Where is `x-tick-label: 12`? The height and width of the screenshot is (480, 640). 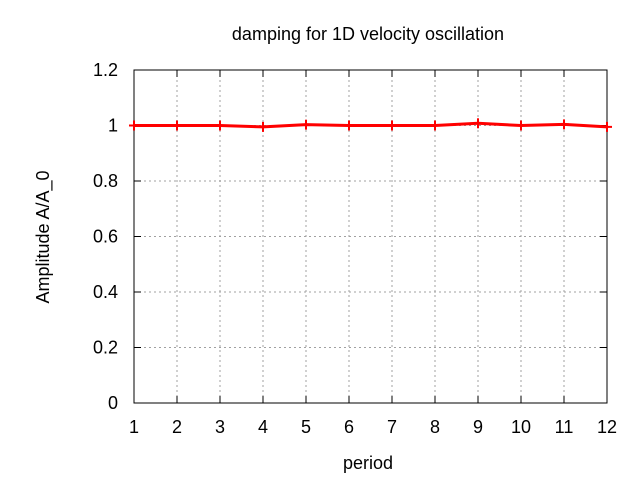
x-tick-label: 12 is located at coordinates (607, 427).